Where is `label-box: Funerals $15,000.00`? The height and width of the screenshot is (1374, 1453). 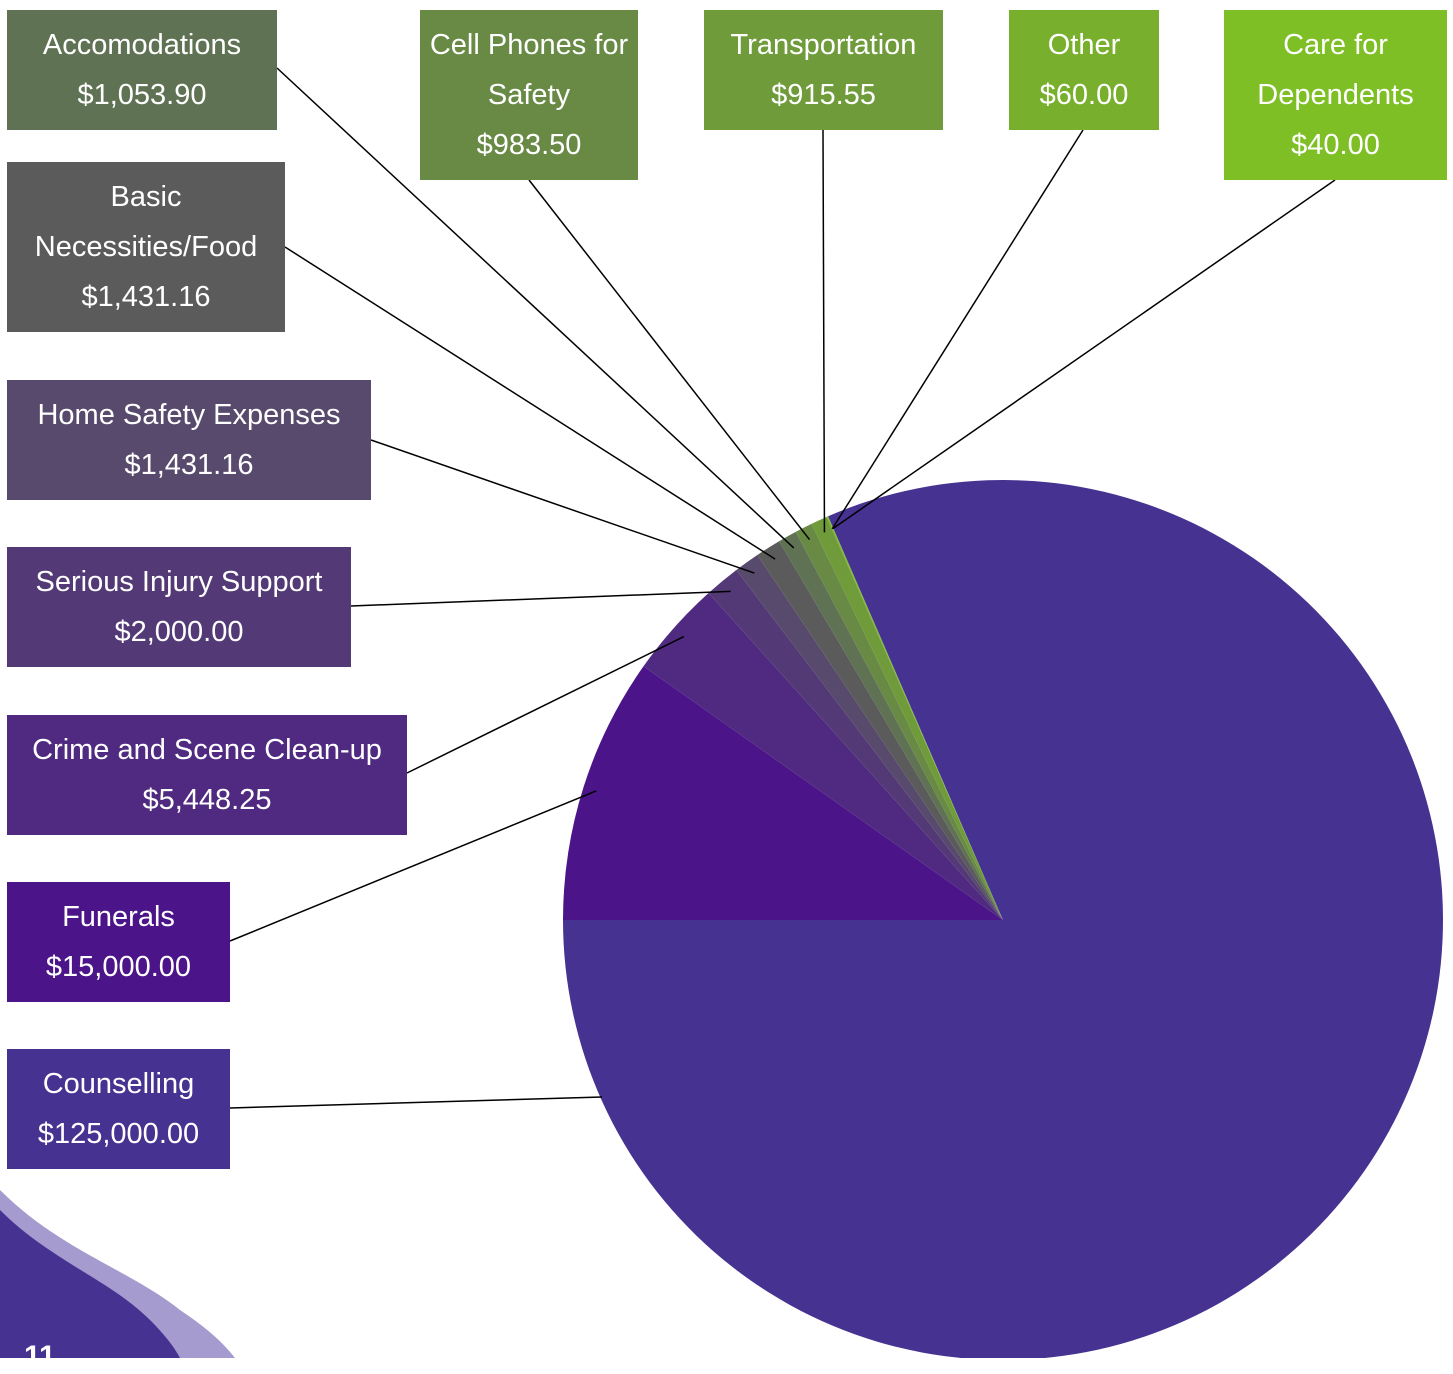 label-box: Funerals $15,000.00 is located at coordinates (118, 942).